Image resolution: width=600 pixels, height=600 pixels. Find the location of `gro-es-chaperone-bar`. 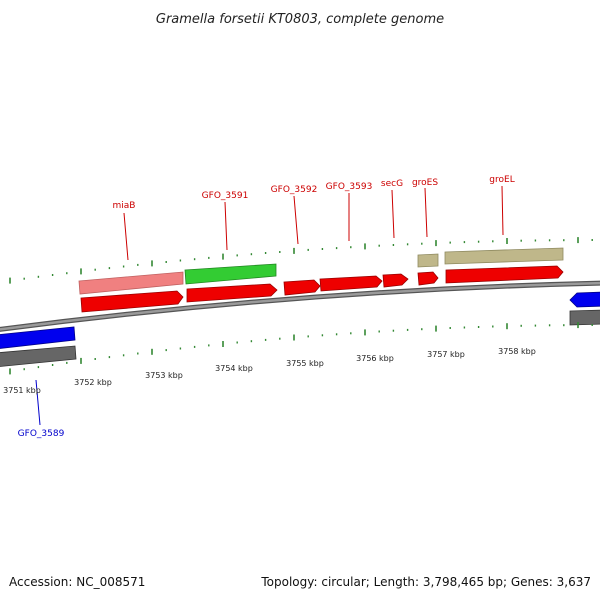

gro-es-chaperone-bar is located at coordinates (428, 260).